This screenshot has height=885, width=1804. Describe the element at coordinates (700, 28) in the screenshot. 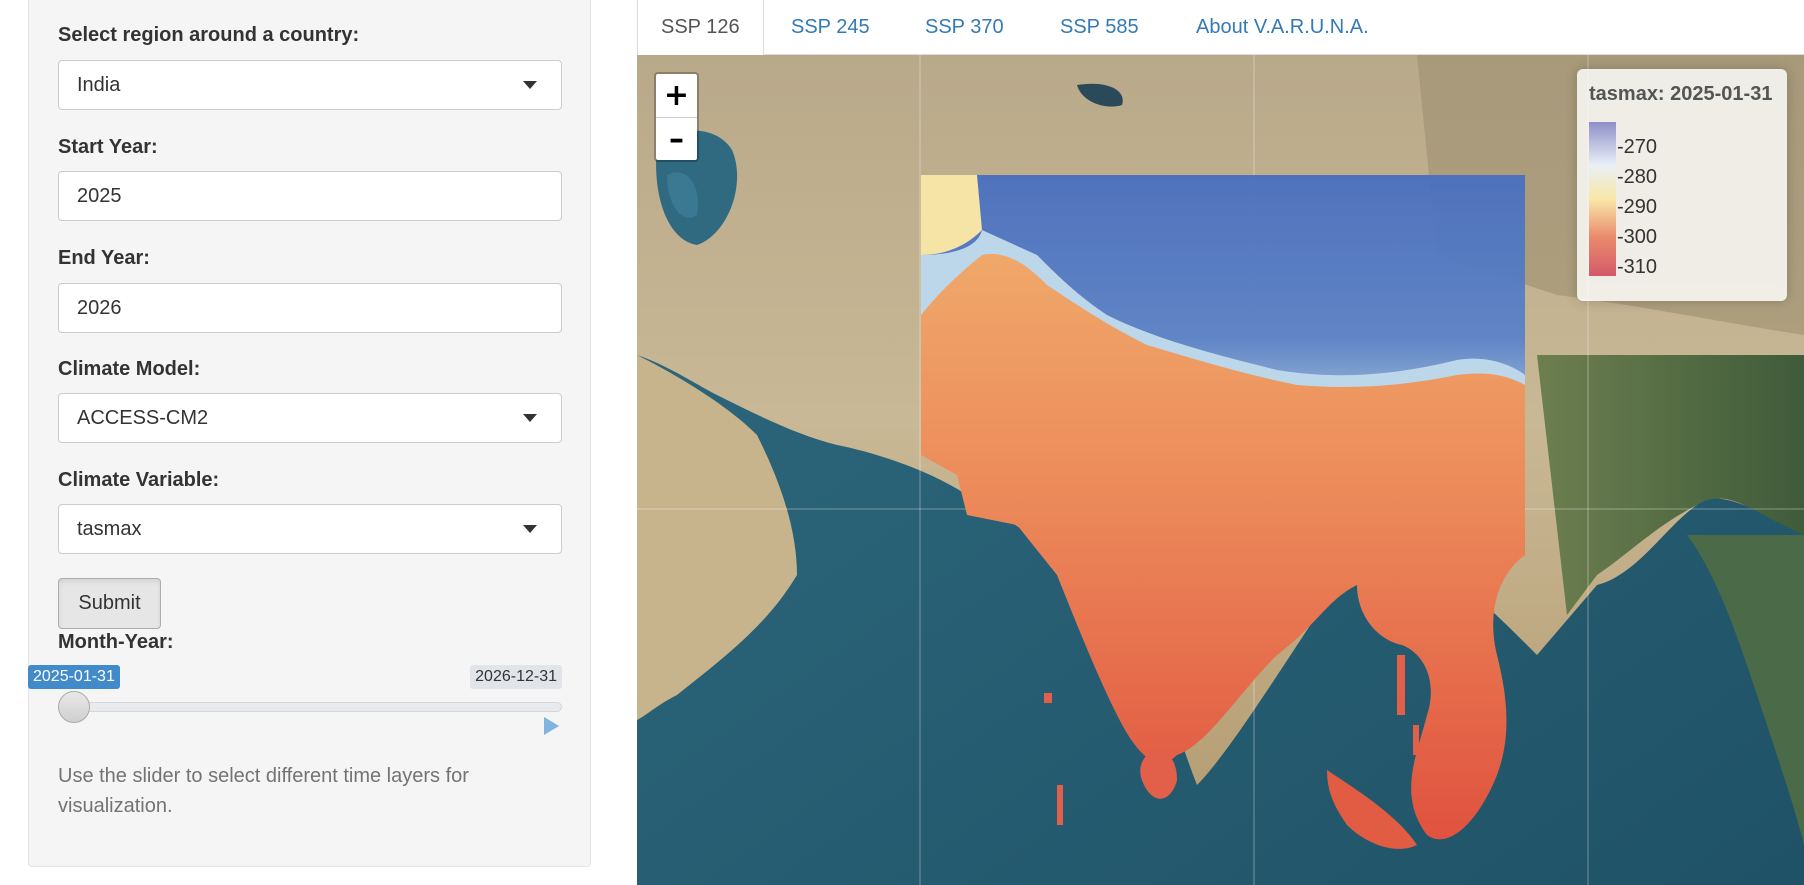

I see `tab-ssp-126: SSP 126` at that location.